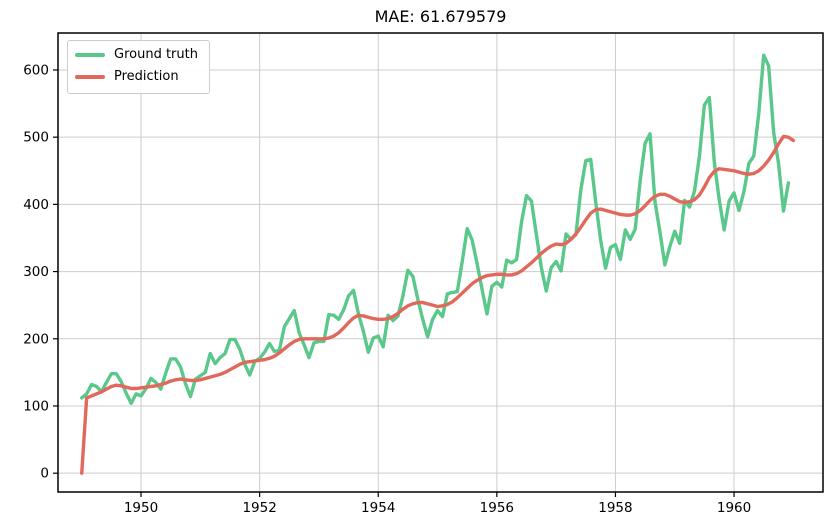  Describe the element at coordinates (497, 508) in the screenshot. I see `x-tick-label: 1956` at that location.